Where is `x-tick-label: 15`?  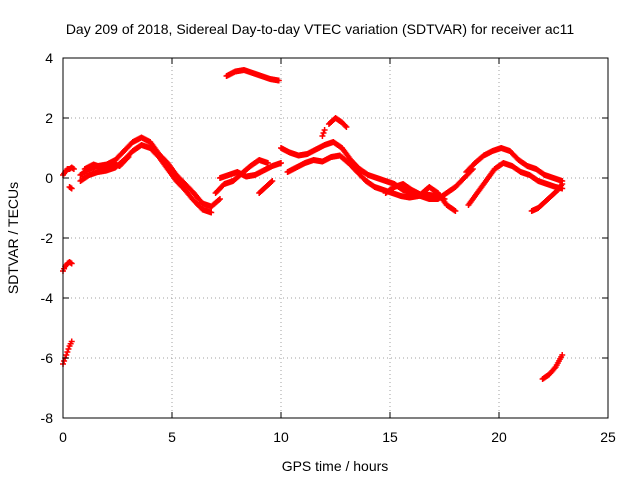 x-tick-label: 15 is located at coordinates (390, 437).